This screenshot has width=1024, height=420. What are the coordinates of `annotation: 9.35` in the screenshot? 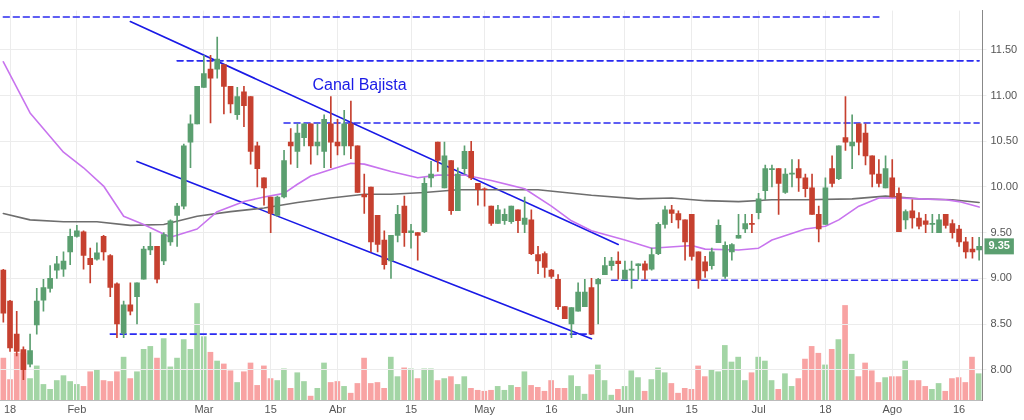 It's located at (999, 245).